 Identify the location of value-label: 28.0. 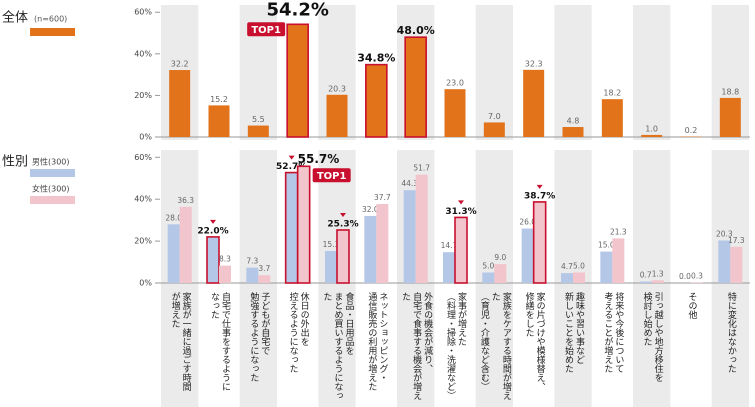
(173, 217).